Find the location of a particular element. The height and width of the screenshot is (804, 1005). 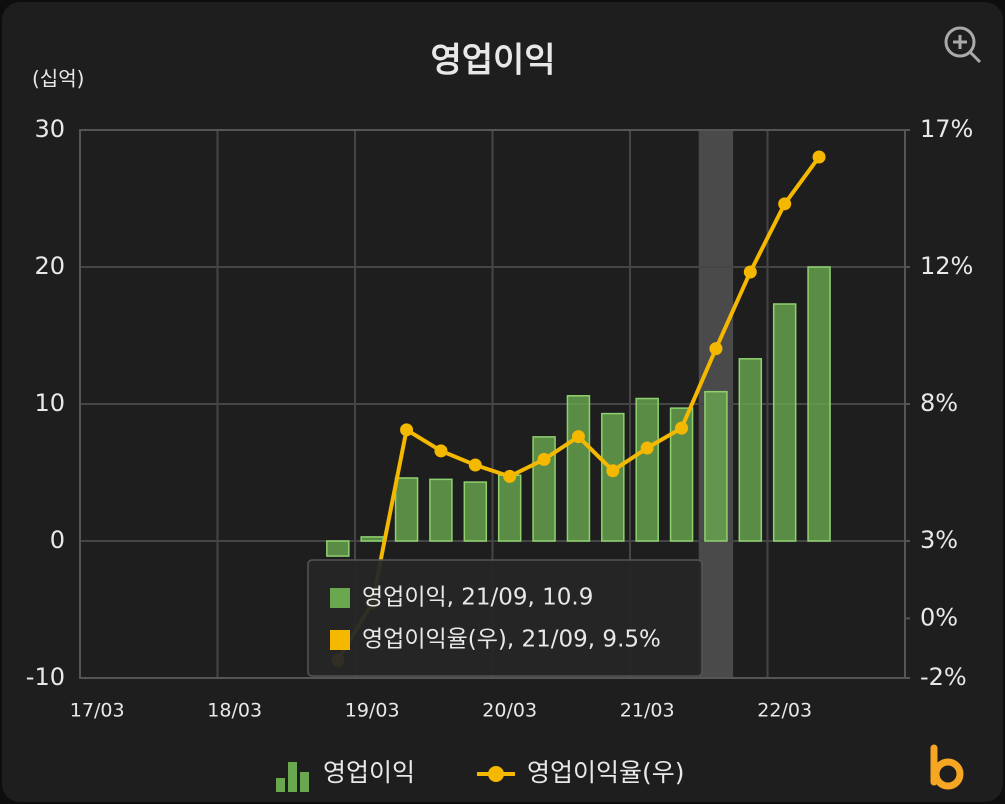

x-tick-label: 22/03 is located at coordinates (784, 711).